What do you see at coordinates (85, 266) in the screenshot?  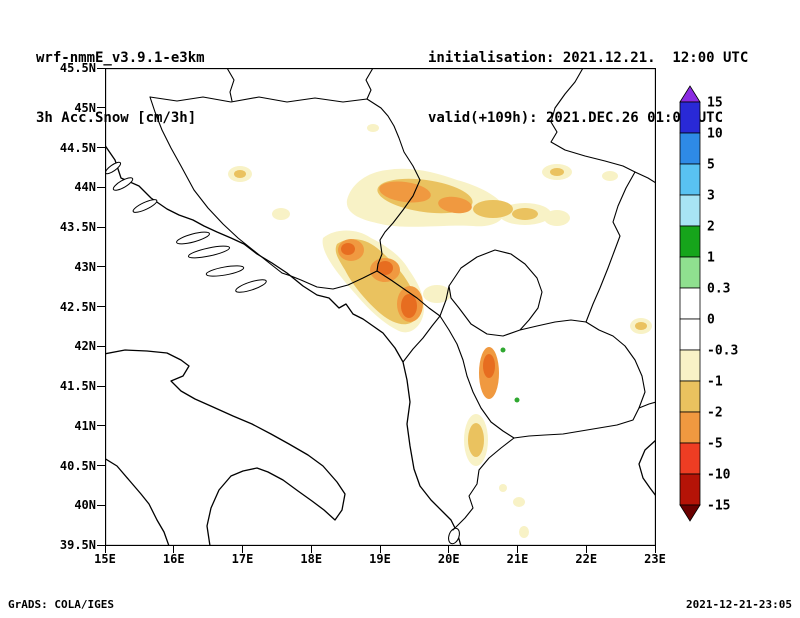 I see `y-axis-label: 43N` at bounding box center [85, 266].